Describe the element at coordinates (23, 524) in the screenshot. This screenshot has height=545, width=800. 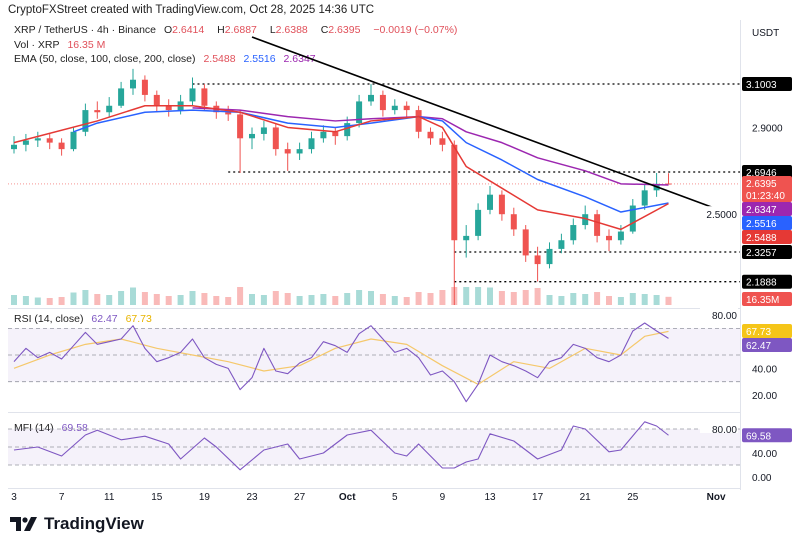
I see `tradingview-logo-icon` at that location.